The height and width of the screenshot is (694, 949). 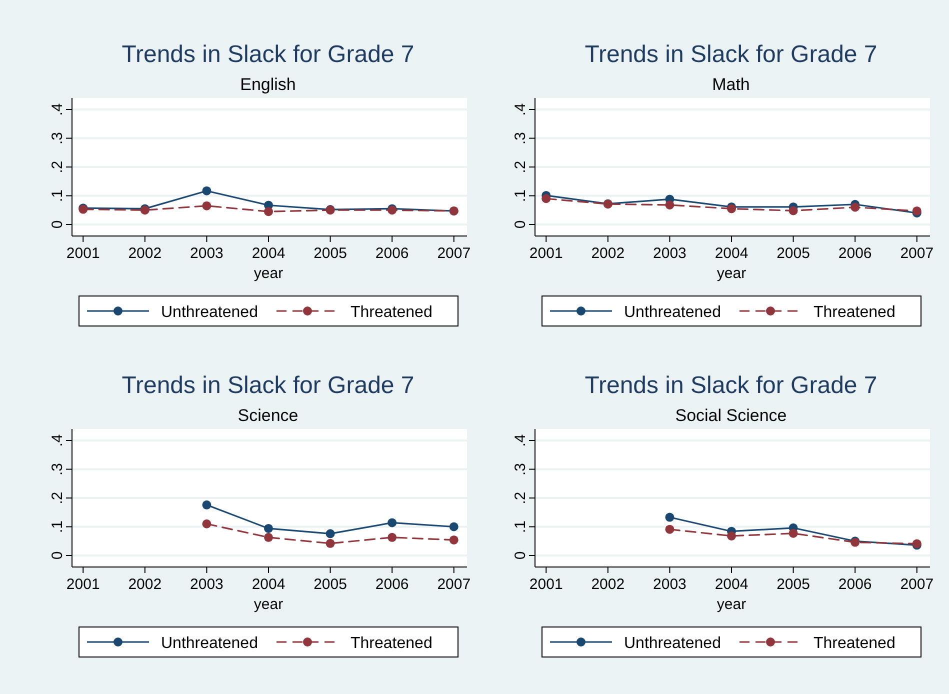 What do you see at coordinates (268, 84) in the screenshot?
I see `chart-subtitle: English` at bounding box center [268, 84].